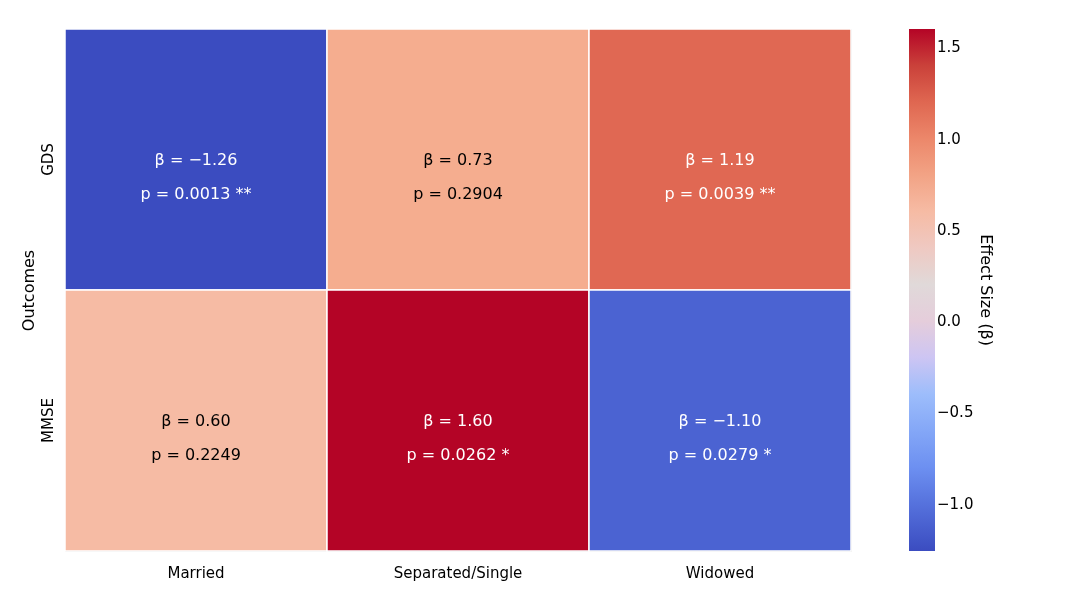 This screenshot has width=1090, height=607. What do you see at coordinates (949, 229) in the screenshot?
I see `color-bar-label: 0.5` at bounding box center [949, 229].